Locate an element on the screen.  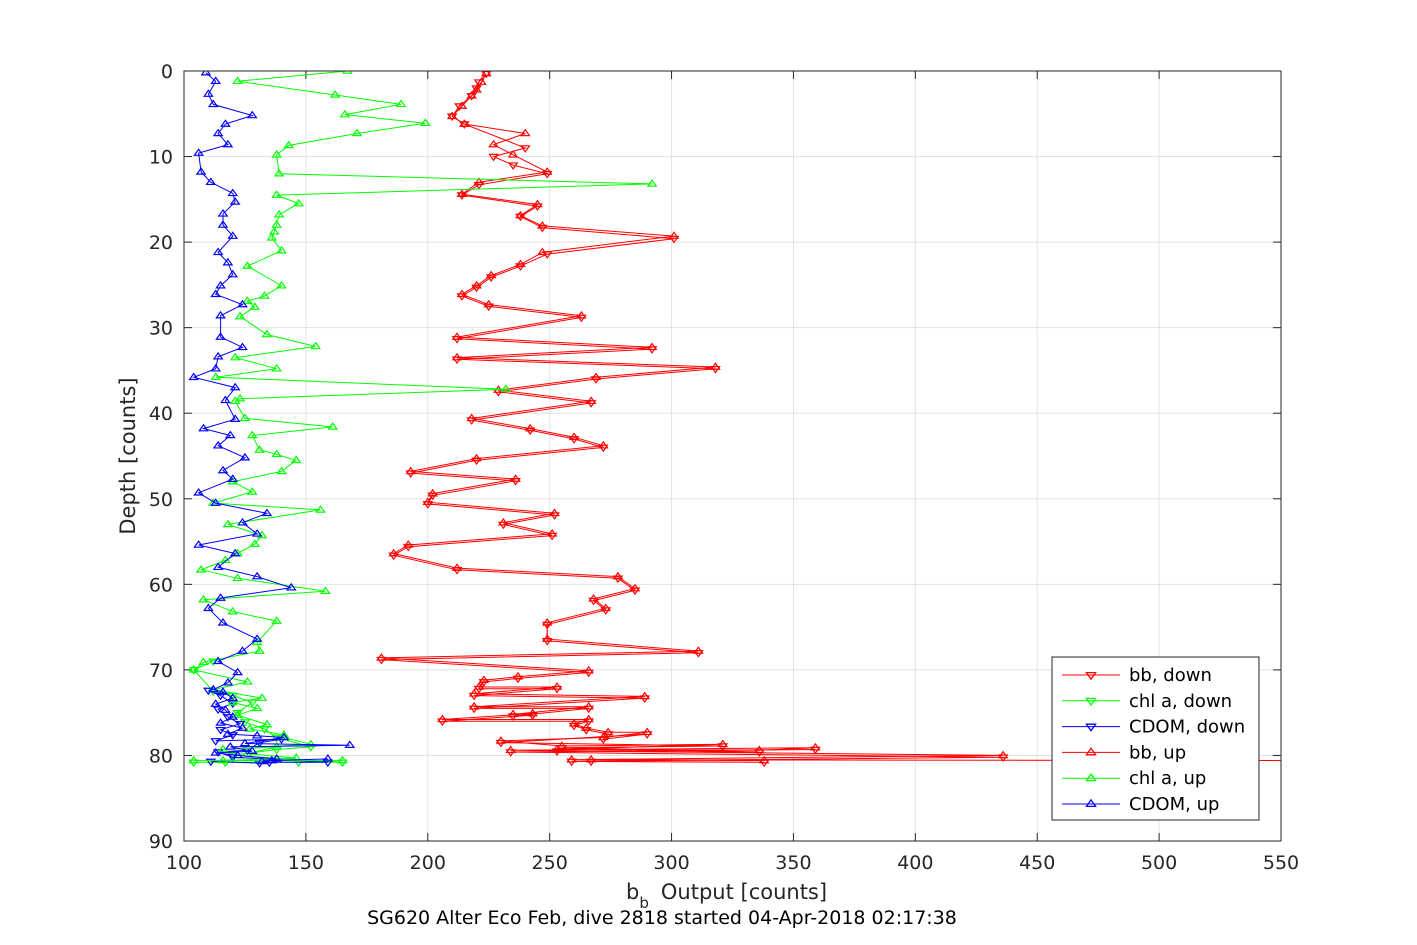
y-tick-label: 30 is located at coordinates (161, 329).